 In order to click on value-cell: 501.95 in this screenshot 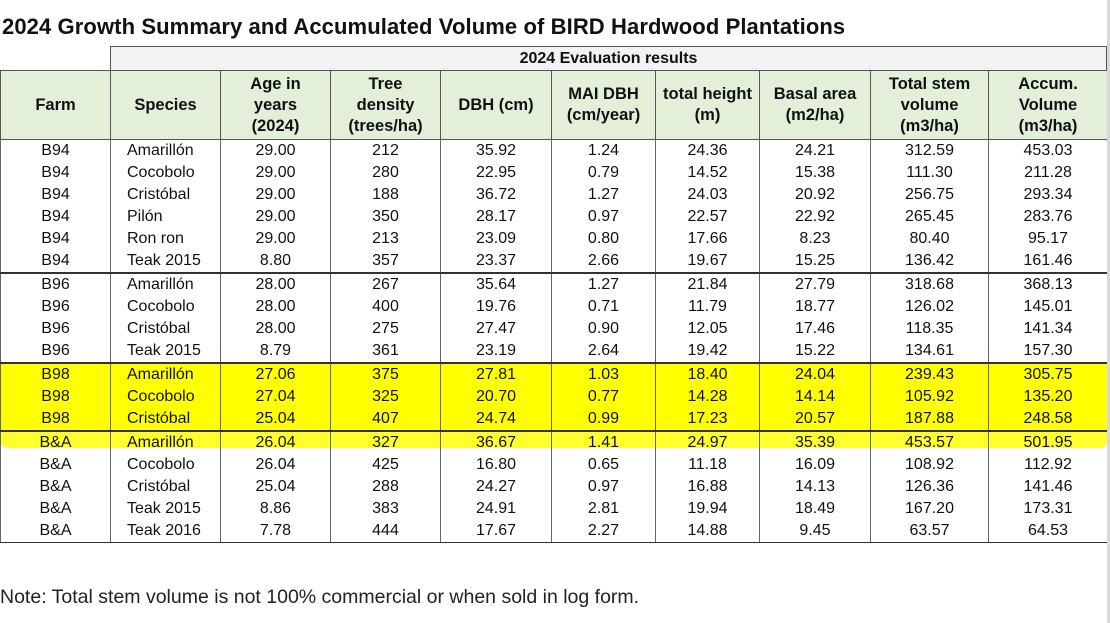, I will do `click(1048, 442)`.